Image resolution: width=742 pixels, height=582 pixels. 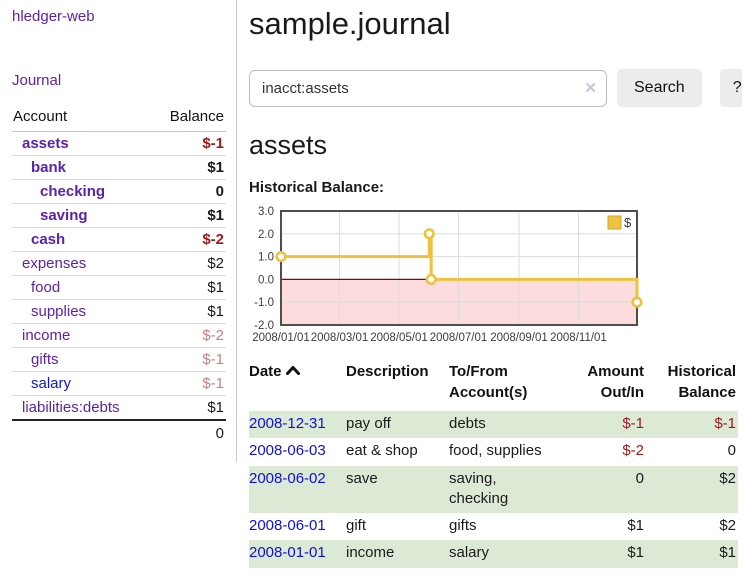 What do you see at coordinates (469, 553) in the screenshot?
I see `transaction-accounts: salary` at bounding box center [469, 553].